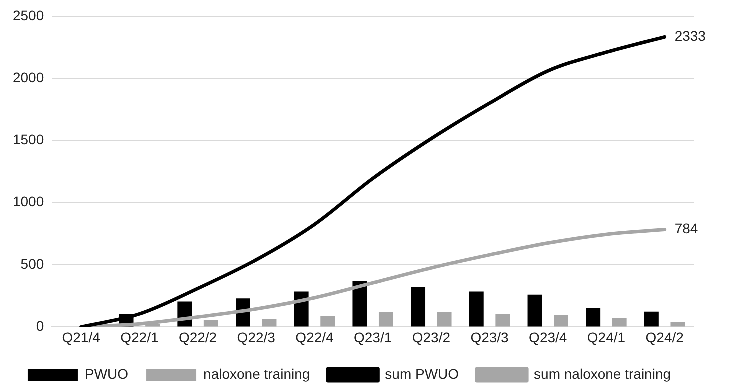 This screenshot has height=392, width=744. I want to click on x-tick-label: Q23/4, so click(548, 337).